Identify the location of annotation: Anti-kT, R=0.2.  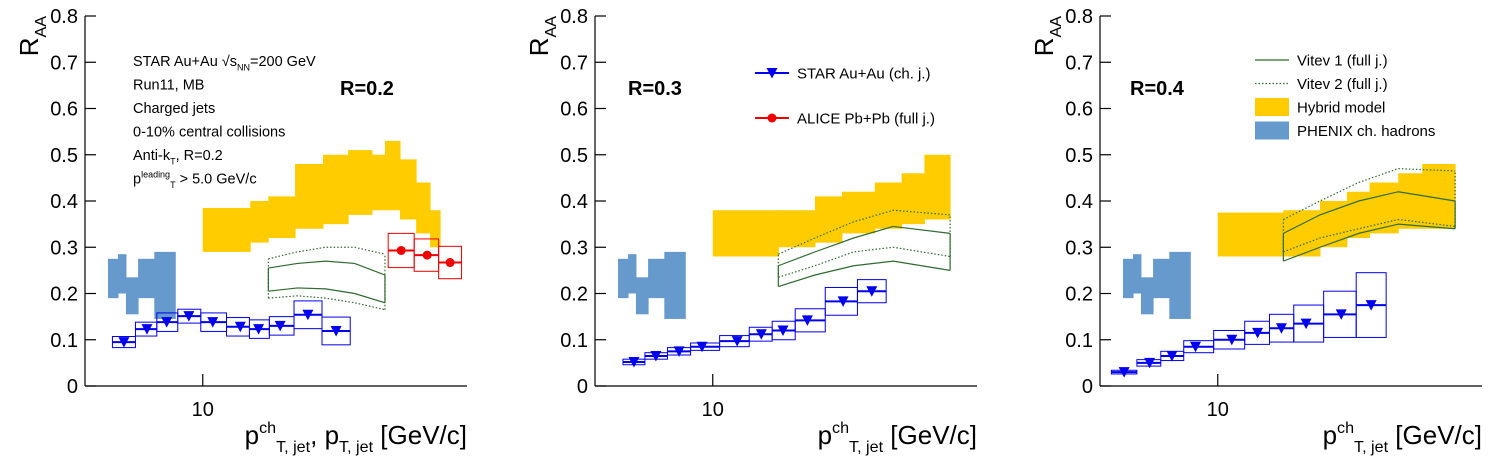
(178, 157).